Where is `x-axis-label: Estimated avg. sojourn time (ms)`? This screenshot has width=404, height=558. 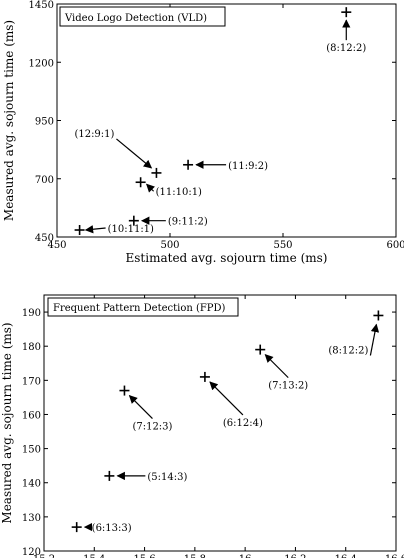
x-axis-label: Estimated avg. sojourn time (ms) is located at coordinates (227, 258).